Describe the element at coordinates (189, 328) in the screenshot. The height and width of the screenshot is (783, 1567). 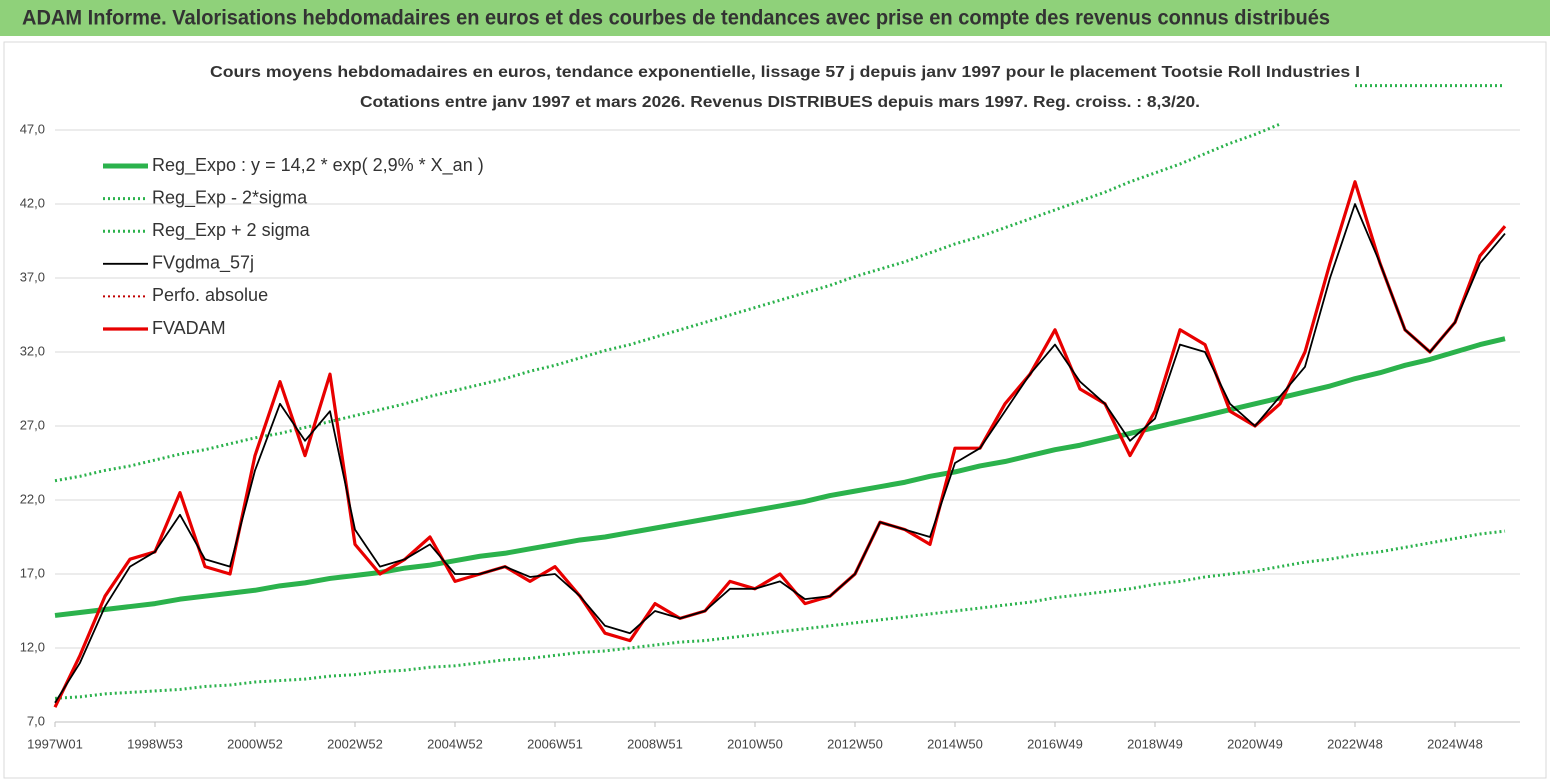
I see `legend-label: FVADAM` at that location.